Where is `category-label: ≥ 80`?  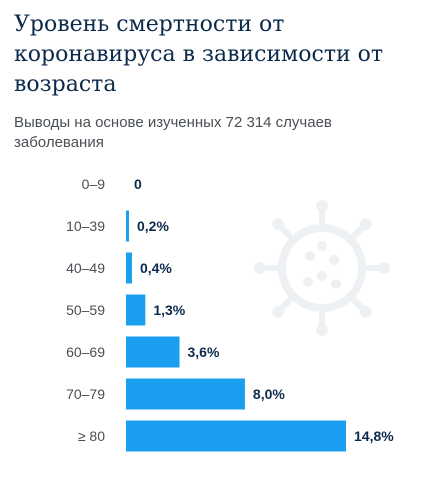
category-label: ≥ 80 is located at coordinates (91, 436).